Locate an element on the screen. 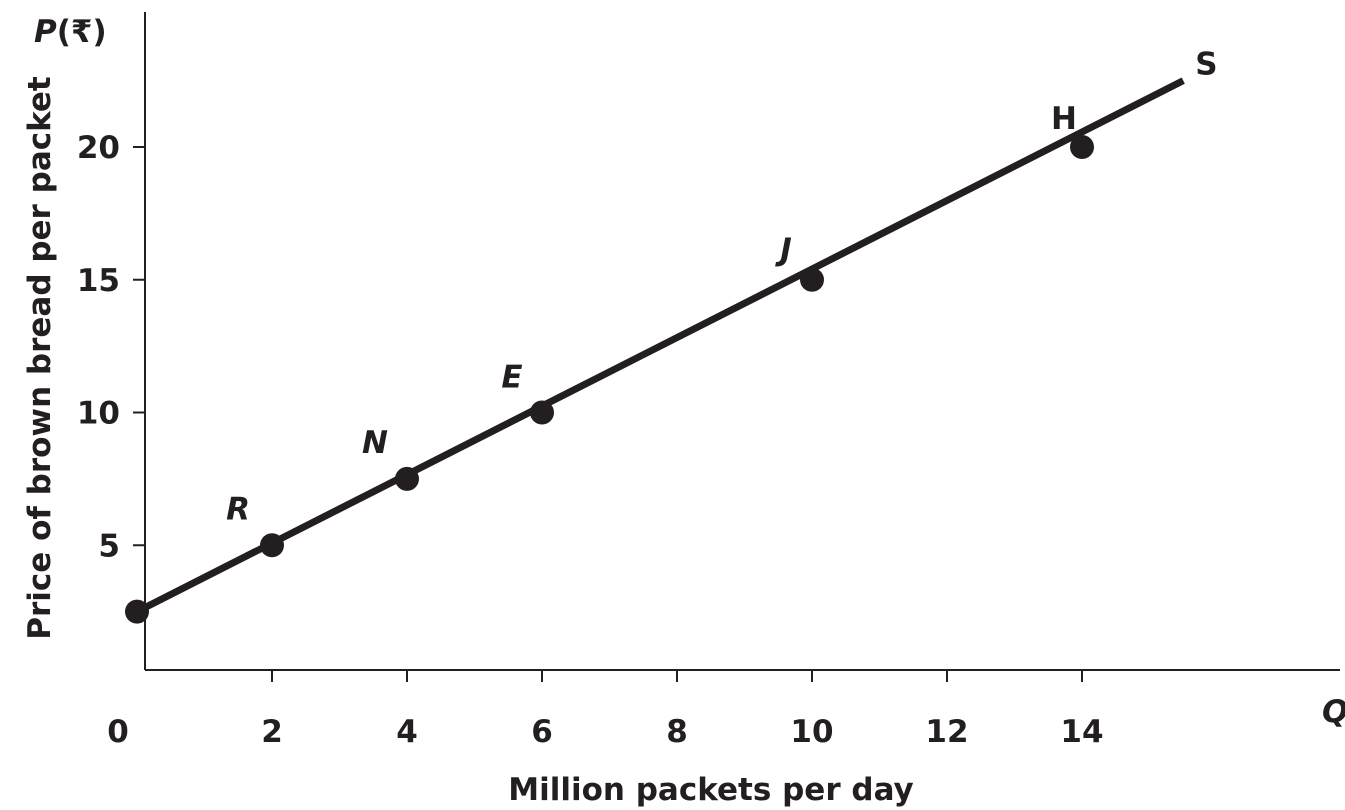  point-label: R is located at coordinates (238, 509).